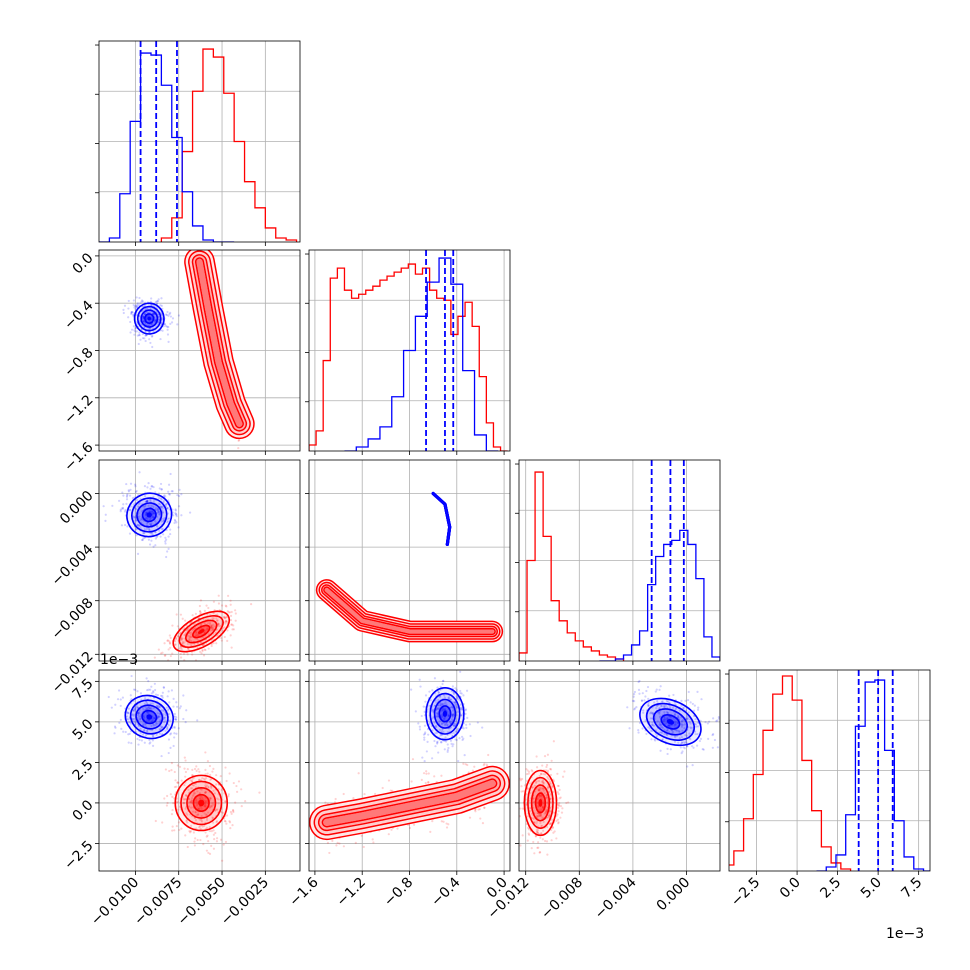 This screenshot has height=970, width=970. I want to click on x-tick-label: −1.2, so click(351, 892).